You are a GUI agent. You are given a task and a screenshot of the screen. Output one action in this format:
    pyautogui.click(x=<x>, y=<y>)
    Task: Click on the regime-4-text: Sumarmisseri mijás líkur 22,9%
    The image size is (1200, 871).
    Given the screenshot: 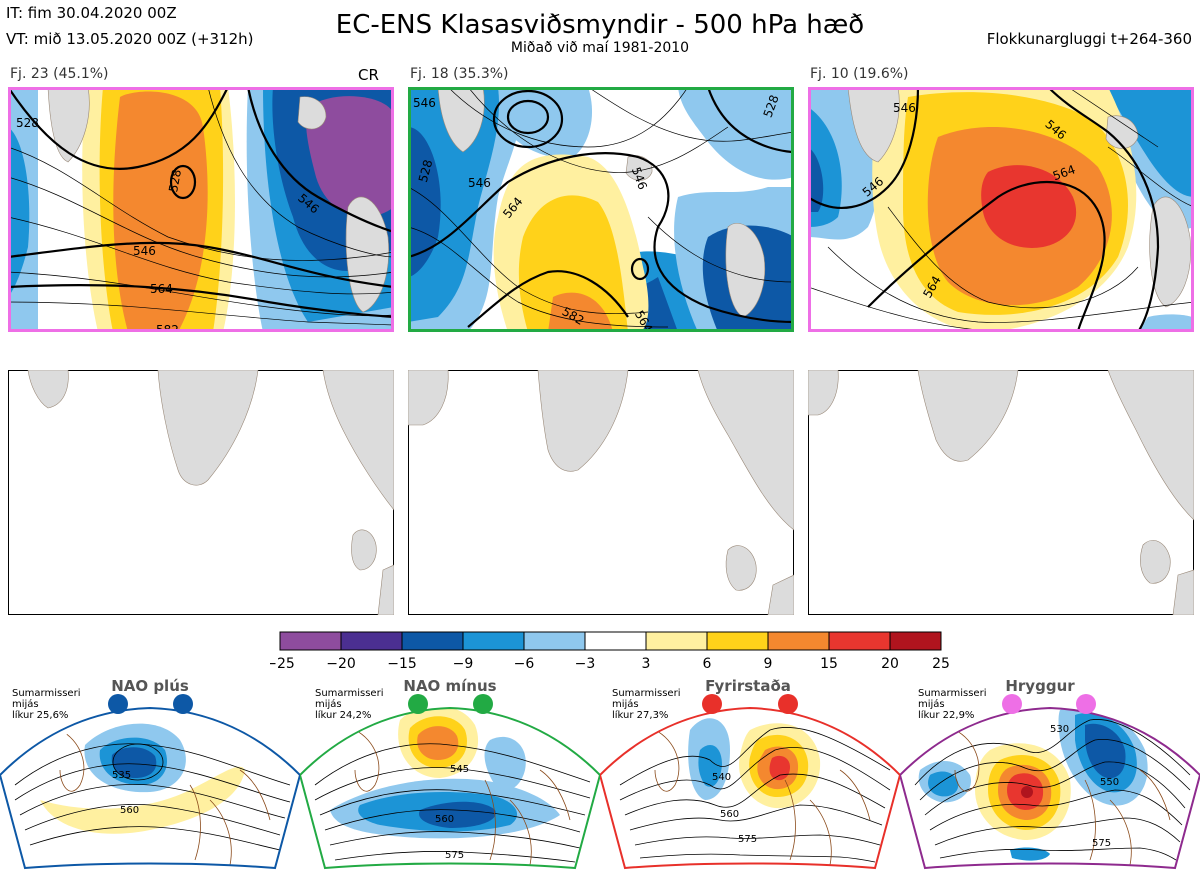 What is the action you would take?
    pyautogui.click(x=952, y=704)
    